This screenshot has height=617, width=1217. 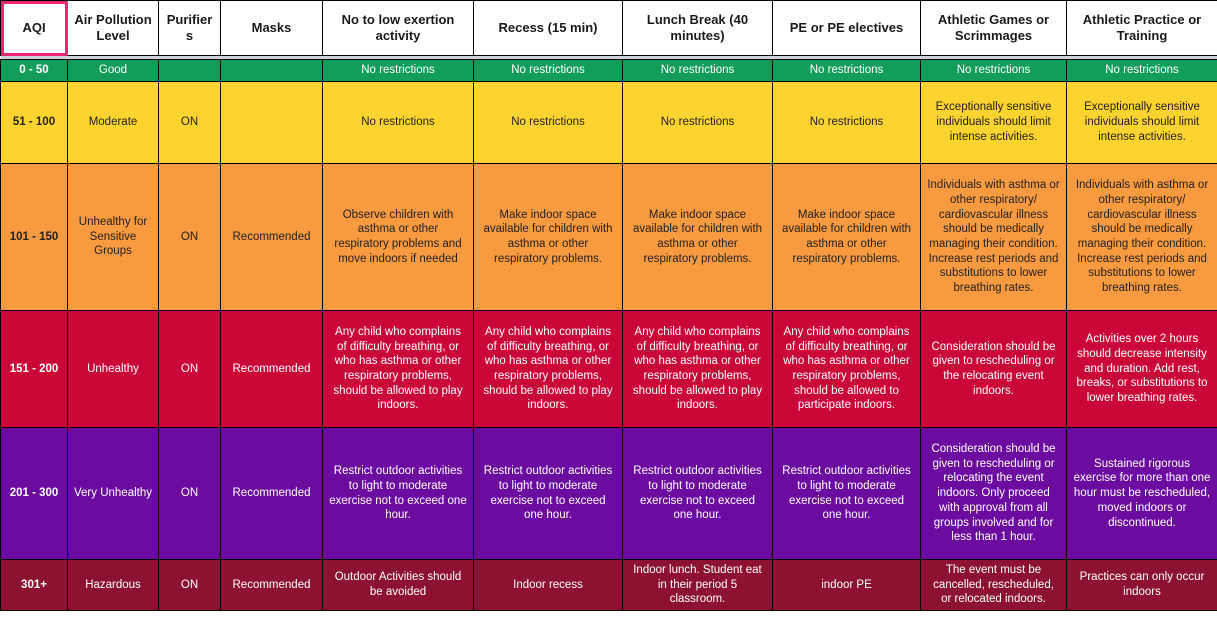 What do you see at coordinates (189, 70) in the screenshot?
I see `cell-good-purifiers` at bounding box center [189, 70].